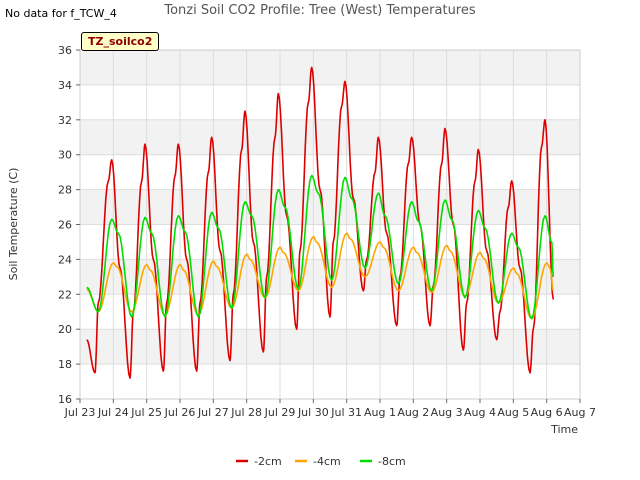 The width and height of the screenshot is (640, 480). I want to click on y-tick-label: 18, so click(65, 364).